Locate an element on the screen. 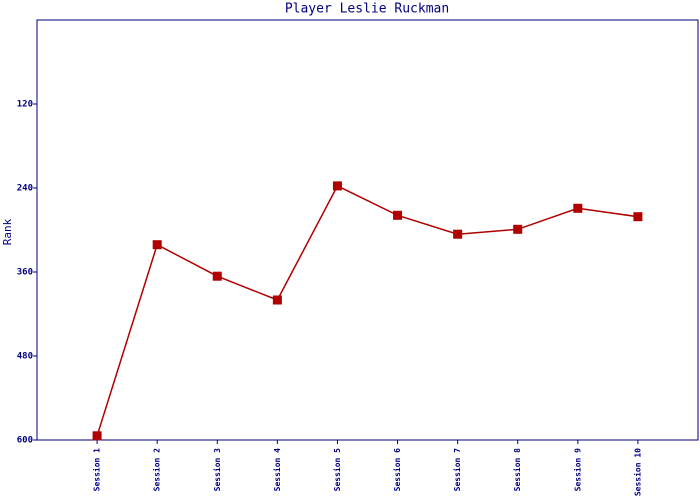 This screenshot has height=504, width=700. x-tick-label: Session 4 is located at coordinates (277, 470).